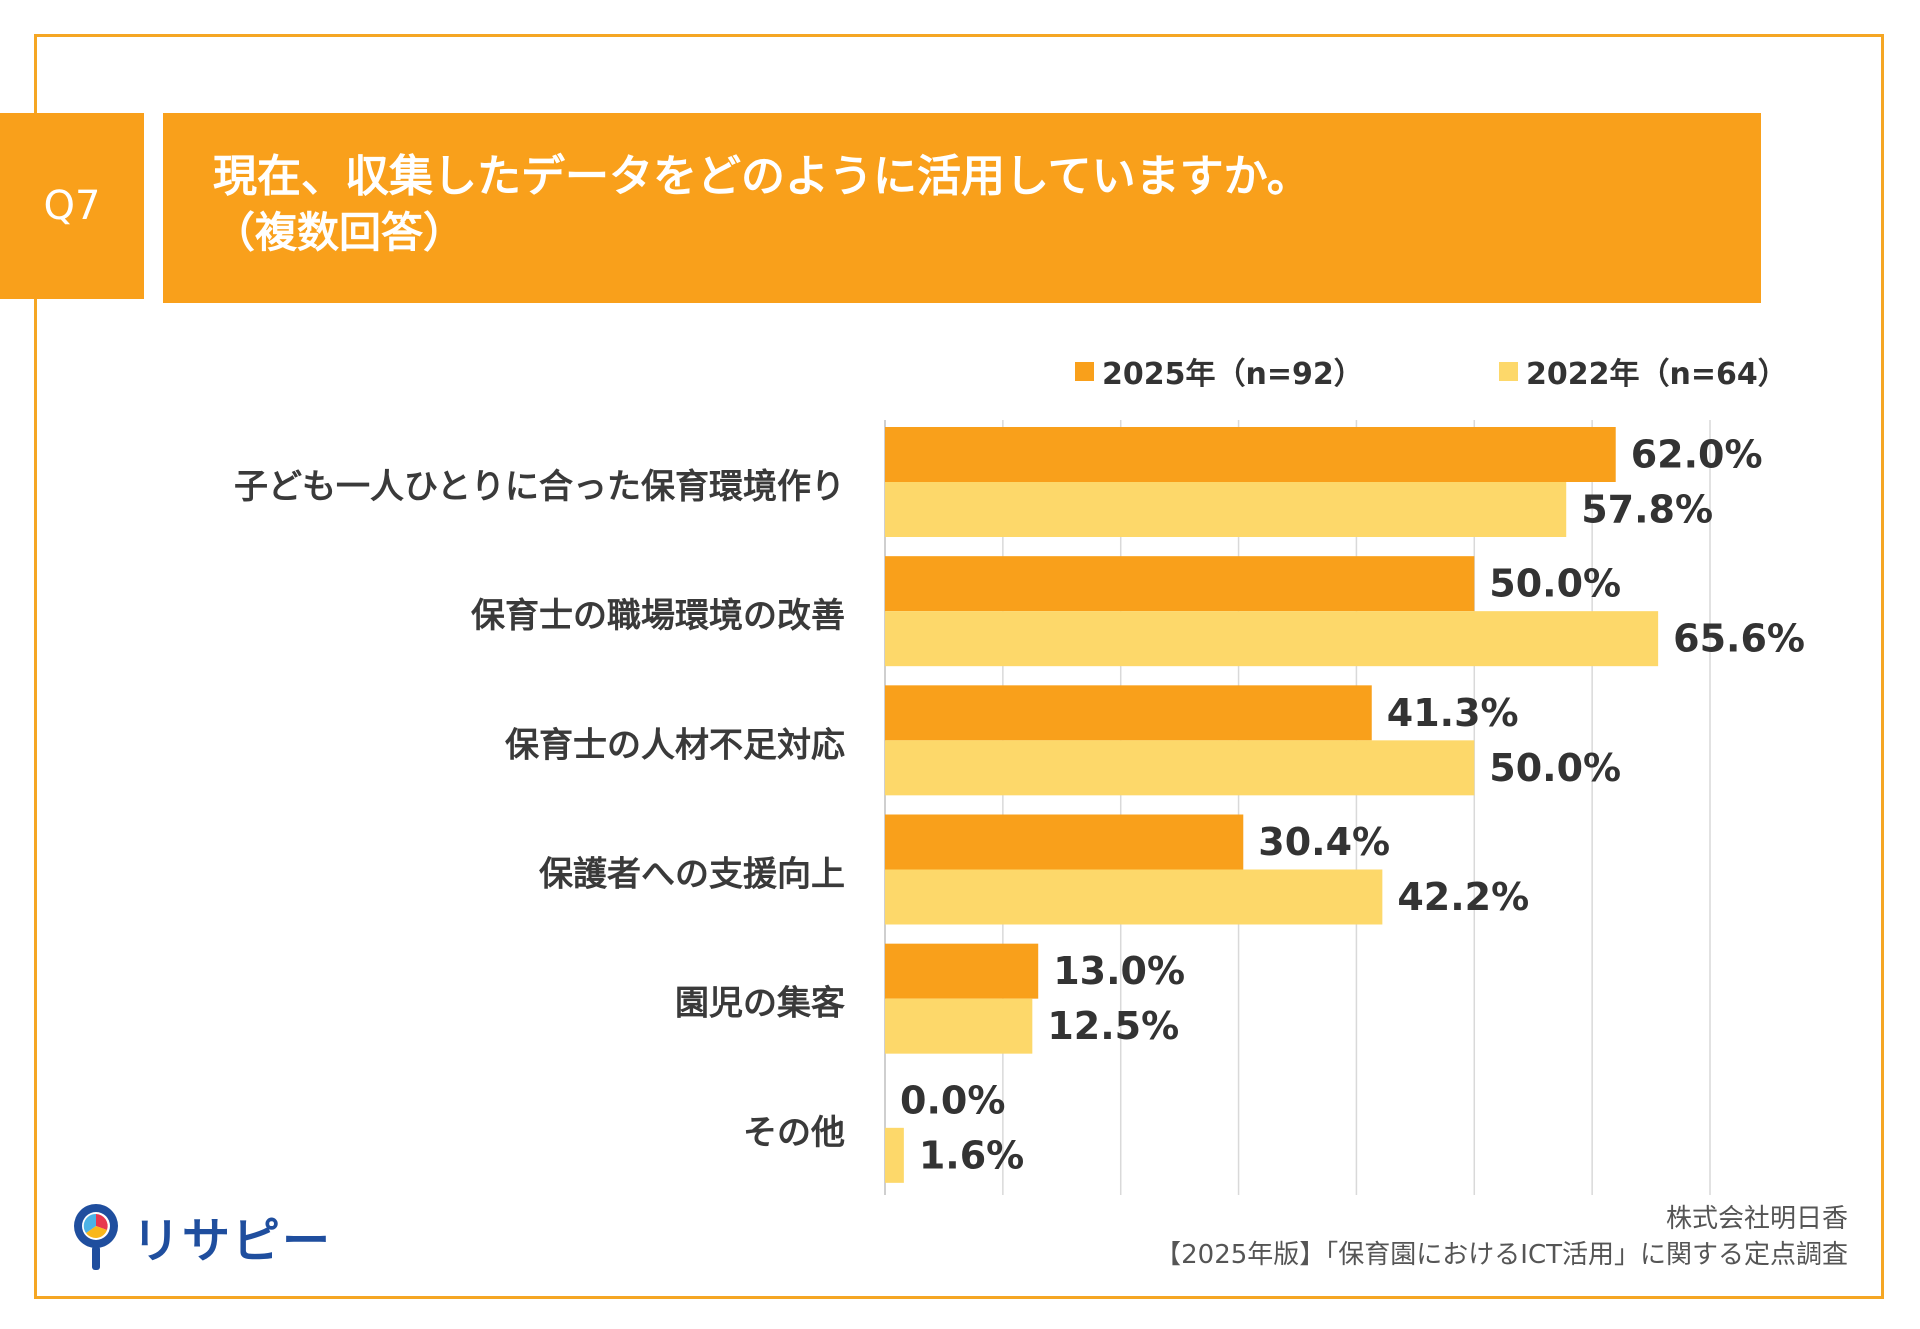 The image size is (1920, 1329). What do you see at coordinates (1647, 510) in the screenshot?
I see `data-label: 57.8%` at bounding box center [1647, 510].